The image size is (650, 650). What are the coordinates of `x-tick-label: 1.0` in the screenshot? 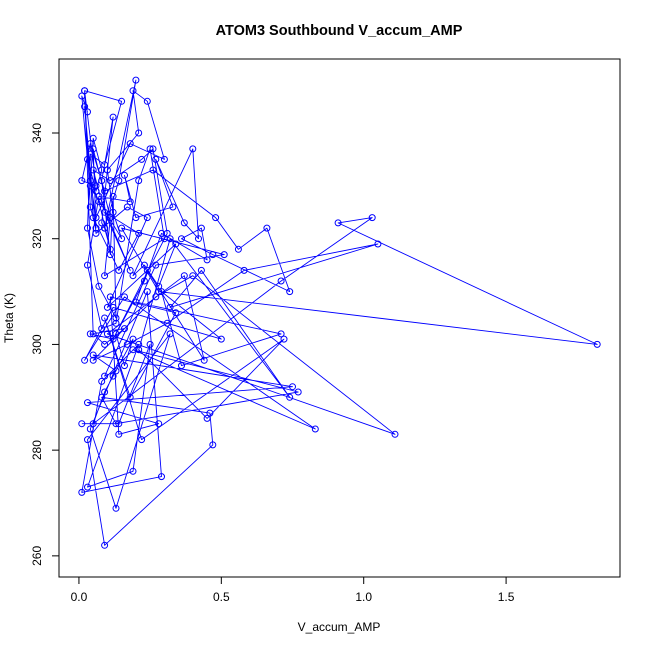 It's located at (363, 597).